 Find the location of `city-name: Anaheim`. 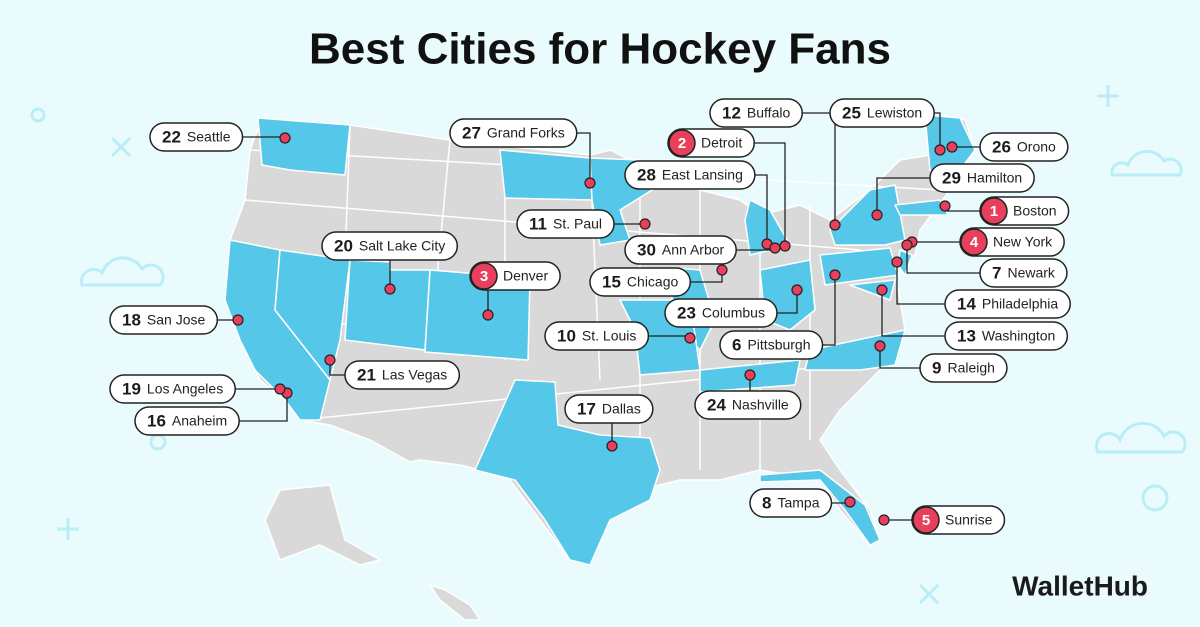

city-name: Anaheim is located at coordinates (199, 421).